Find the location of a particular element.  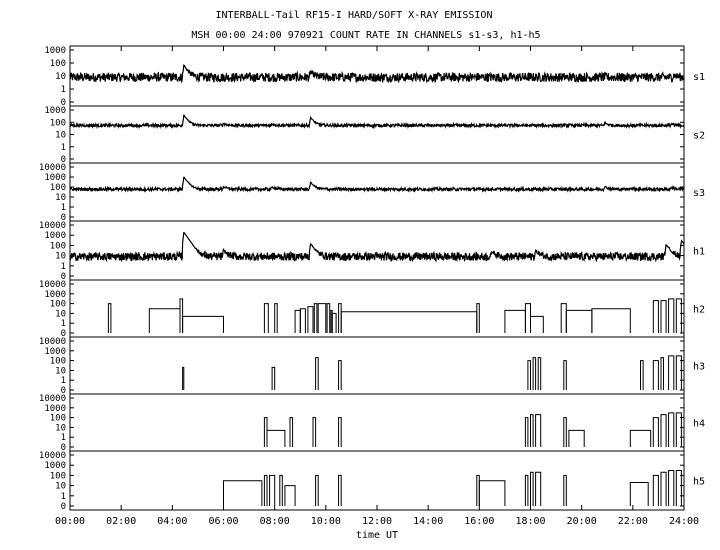

x-tick-label: 02:00 is located at coordinates (121, 521).